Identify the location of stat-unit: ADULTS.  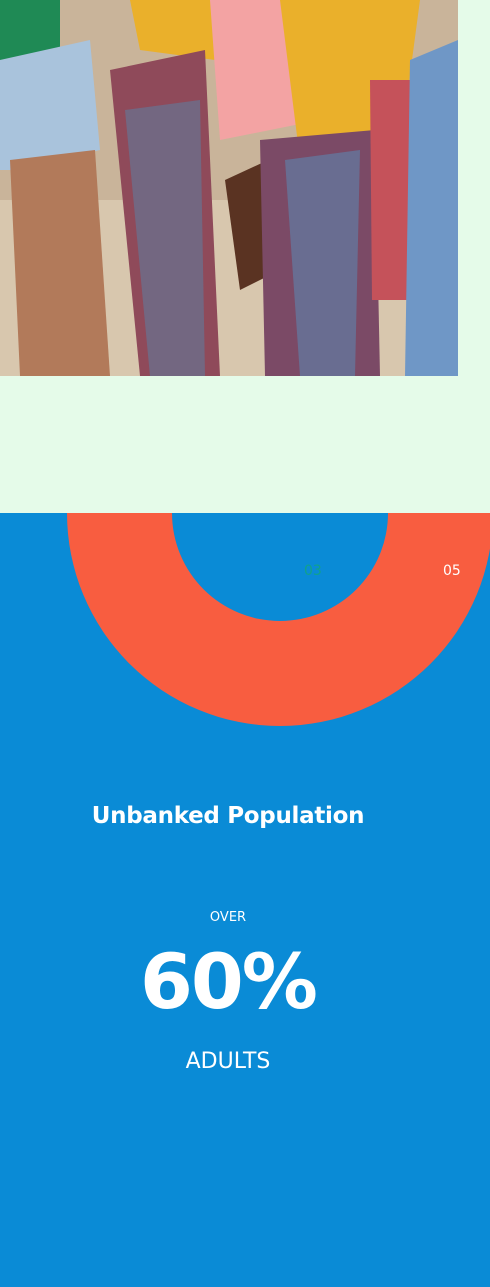
(228, 1061).